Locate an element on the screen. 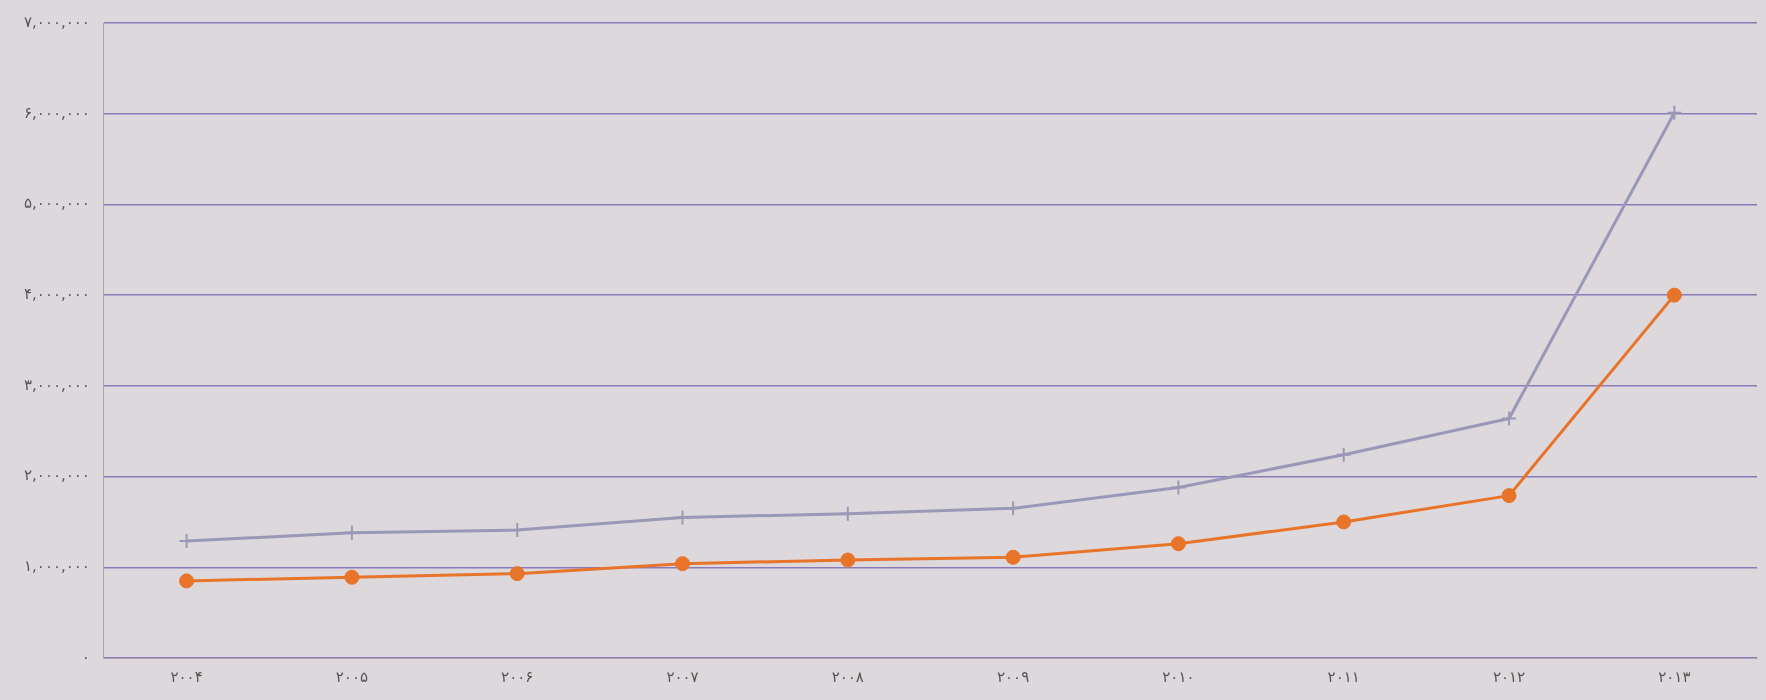 This screenshot has height=700, width=1766. y-tick-label: ۴,۰۰۰,۰۰۰ is located at coordinates (57, 294).